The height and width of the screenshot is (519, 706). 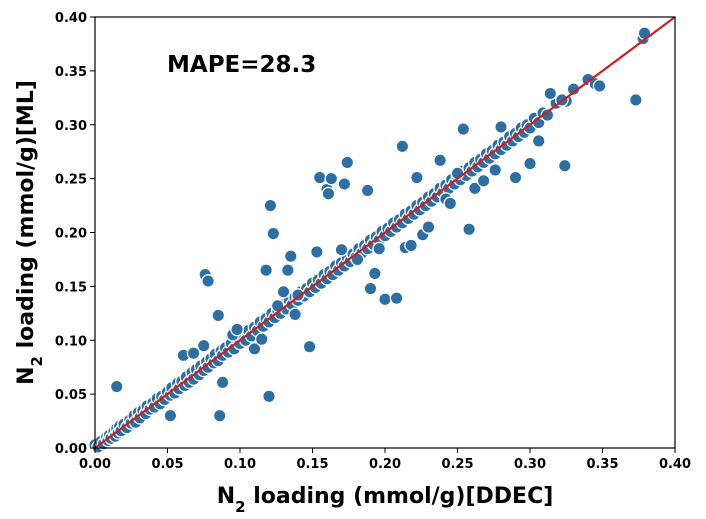 I want to click on y-tick-label: 0.00, so click(x=71, y=449).